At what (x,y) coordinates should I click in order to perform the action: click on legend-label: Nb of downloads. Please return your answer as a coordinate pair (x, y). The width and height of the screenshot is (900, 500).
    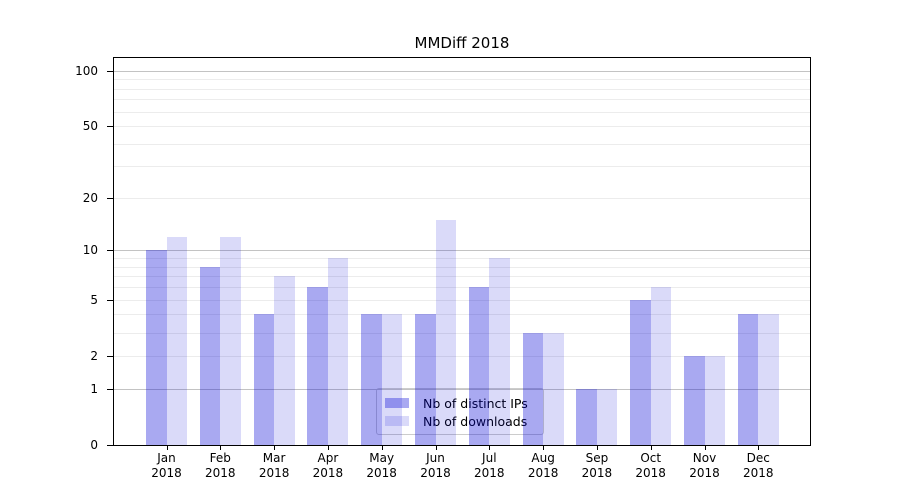
    Looking at the image, I should click on (475, 421).